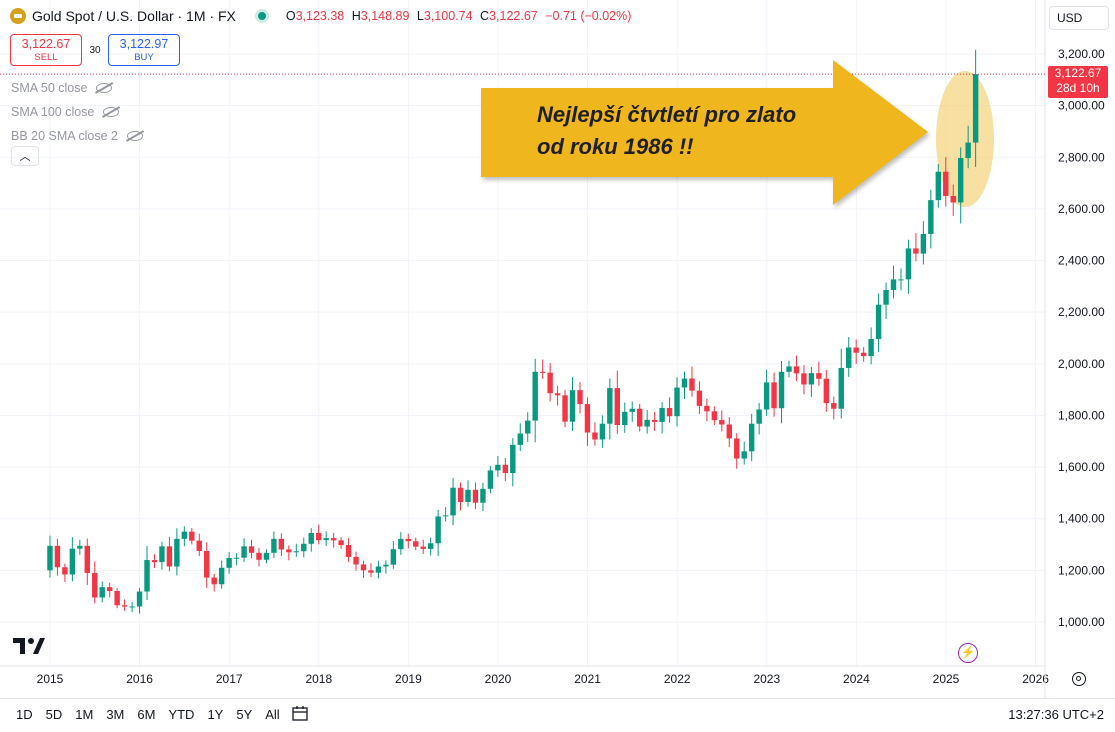  Describe the element at coordinates (968, 653) in the screenshot. I see `lightning-icon: ⚡` at that location.